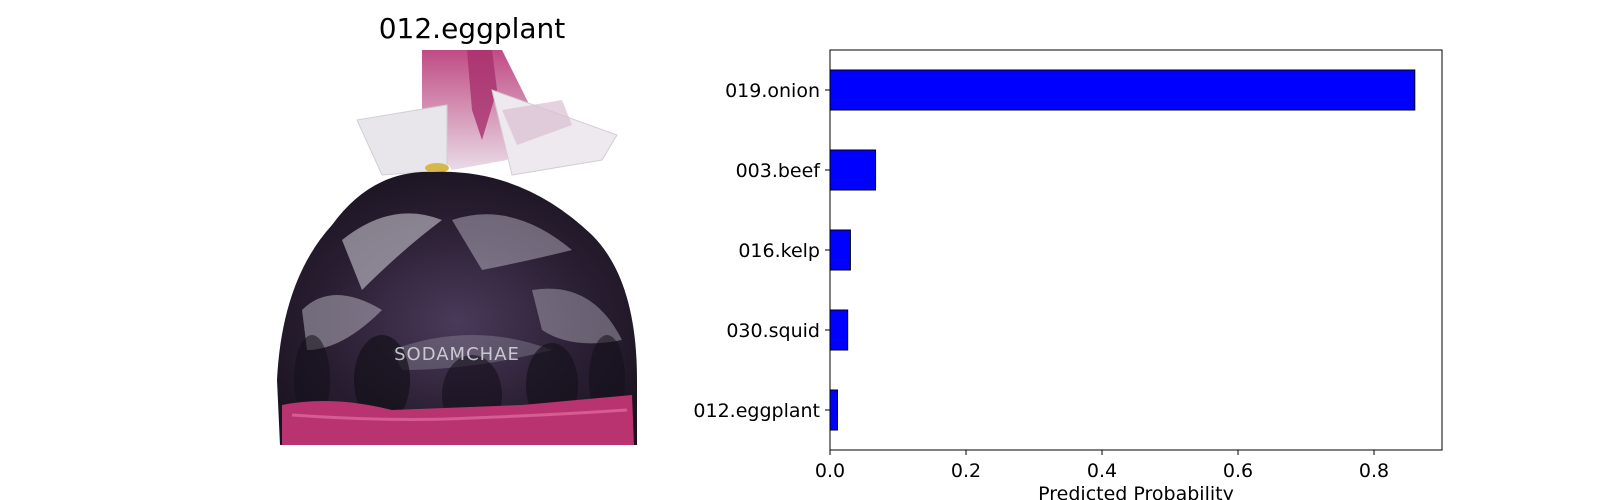  What do you see at coordinates (773, 331) in the screenshot?
I see `y-tick-label: 030.squid` at bounding box center [773, 331].